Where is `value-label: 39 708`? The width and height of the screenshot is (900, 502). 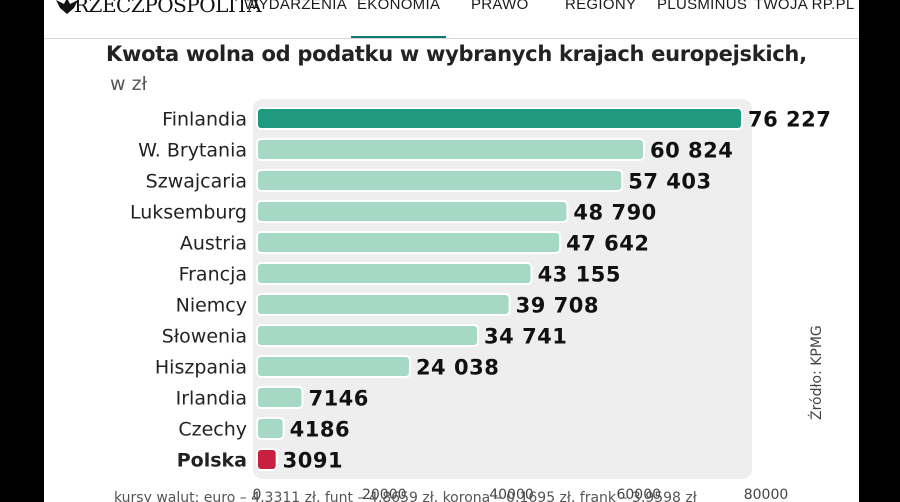
value-label: 39 708 is located at coordinates (557, 306).